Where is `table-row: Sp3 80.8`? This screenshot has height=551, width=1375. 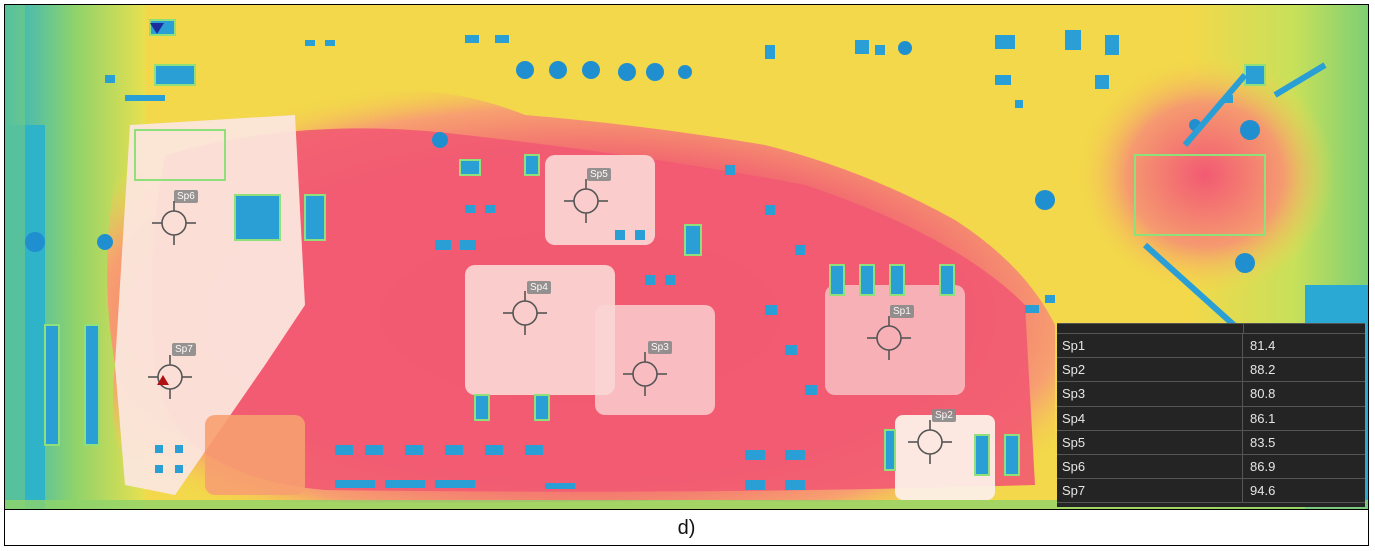 table-row: Sp3 80.8 is located at coordinates (1211, 394).